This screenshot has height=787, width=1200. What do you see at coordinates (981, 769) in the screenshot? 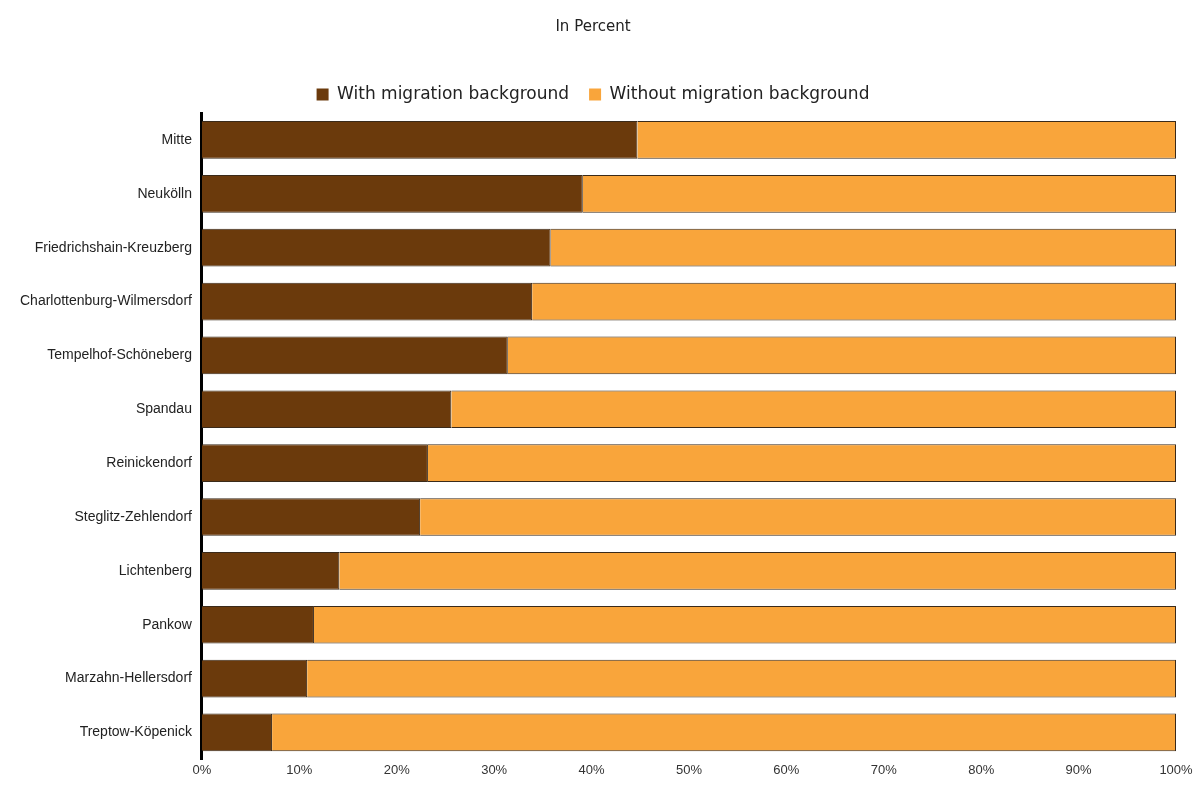
I see `x-tick-label: 80%` at bounding box center [981, 769].